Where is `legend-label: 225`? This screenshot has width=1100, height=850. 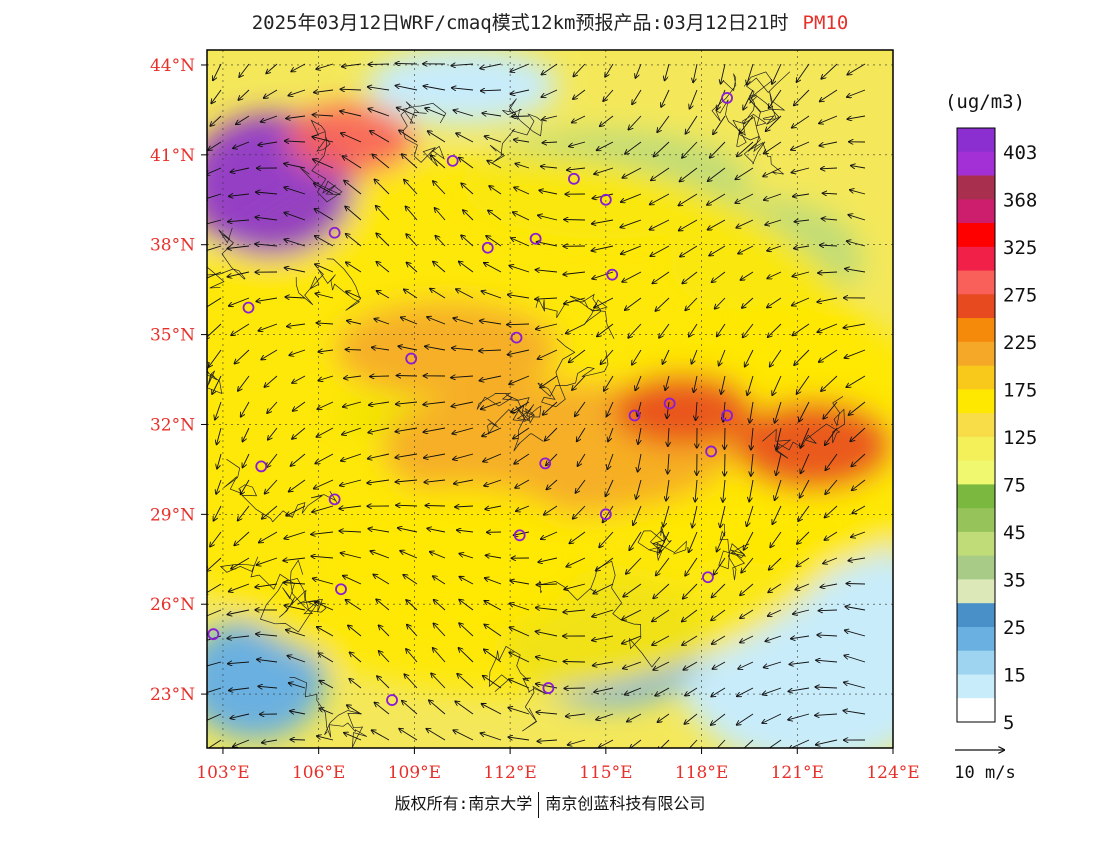
legend-label: 225 is located at coordinates (1020, 343).